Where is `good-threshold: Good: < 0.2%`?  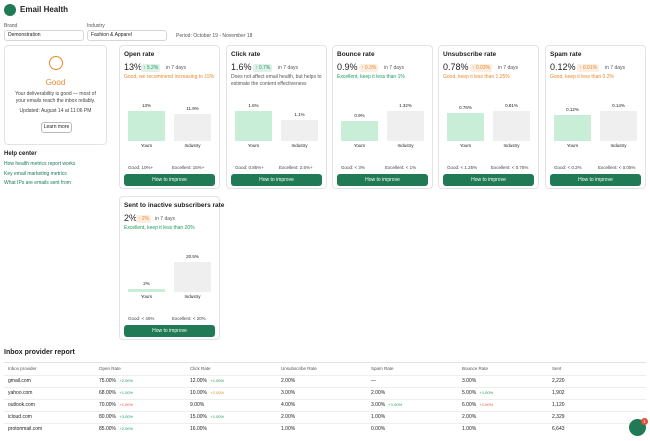
good-threshold: Good: < 0.2% is located at coordinates (568, 167).